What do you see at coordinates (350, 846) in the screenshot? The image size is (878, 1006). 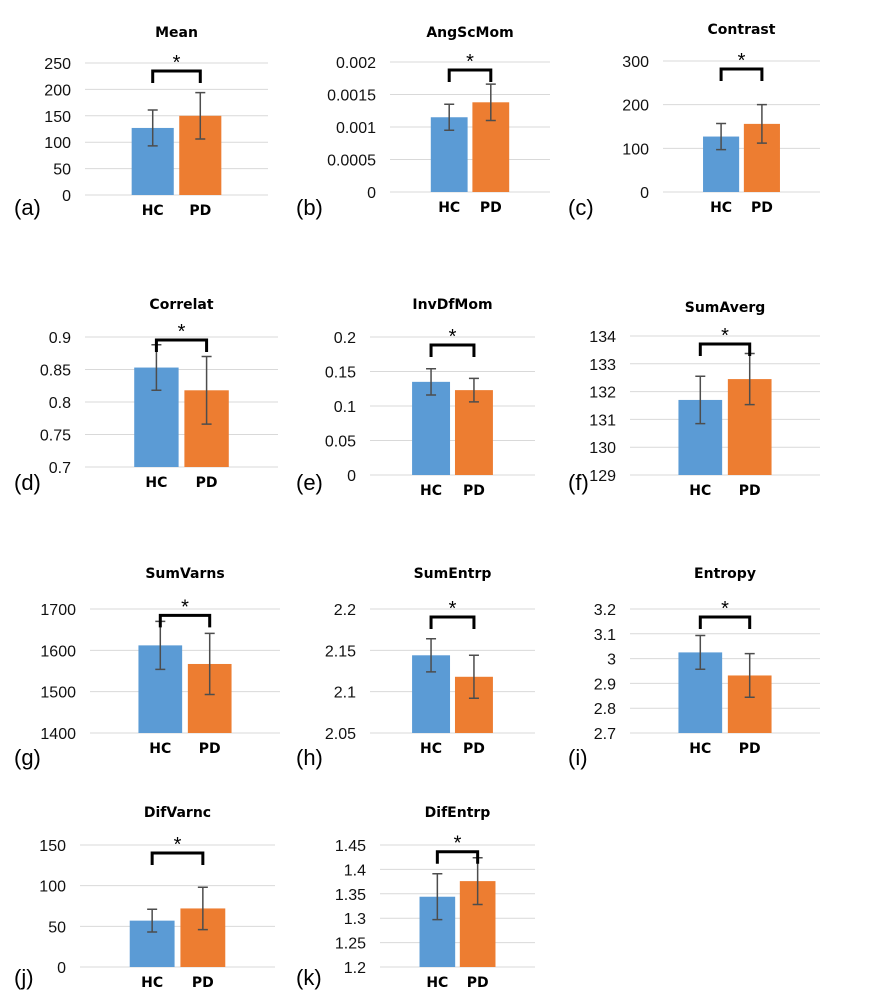 I see `chart-k-y-tick-label: 1.45` at bounding box center [350, 846].